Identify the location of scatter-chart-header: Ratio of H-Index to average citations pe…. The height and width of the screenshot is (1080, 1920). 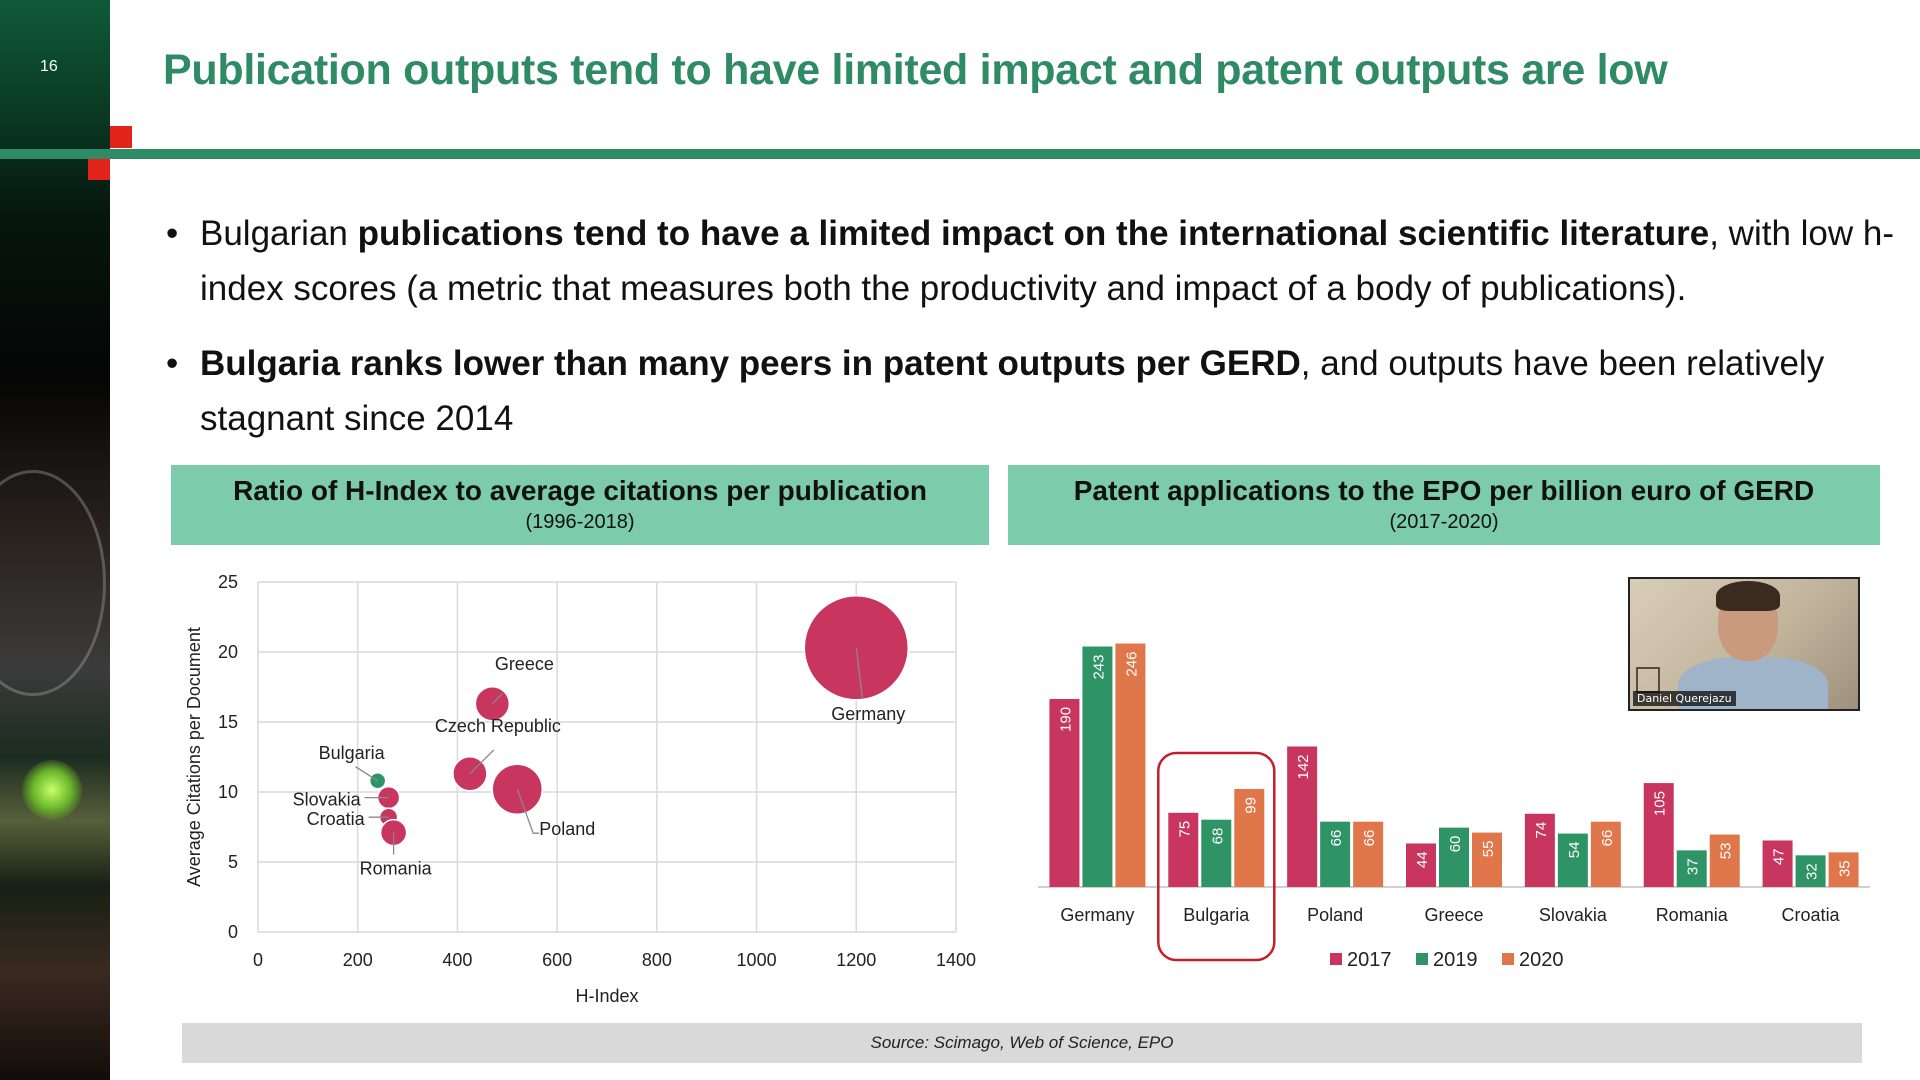
(580, 505).